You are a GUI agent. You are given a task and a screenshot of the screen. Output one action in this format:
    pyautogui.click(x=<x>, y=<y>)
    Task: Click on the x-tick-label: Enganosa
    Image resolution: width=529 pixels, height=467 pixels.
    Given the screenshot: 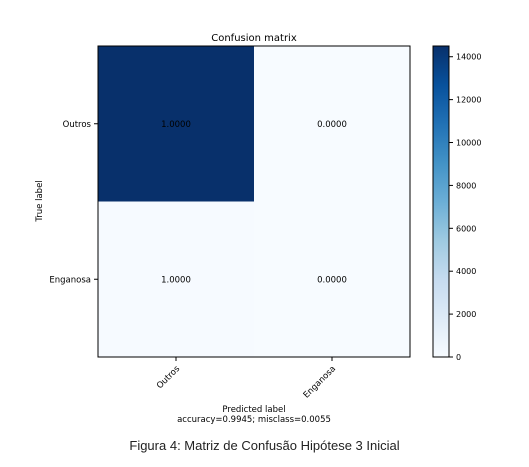 What is the action you would take?
    pyautogui.click(x=320, y=382)
    